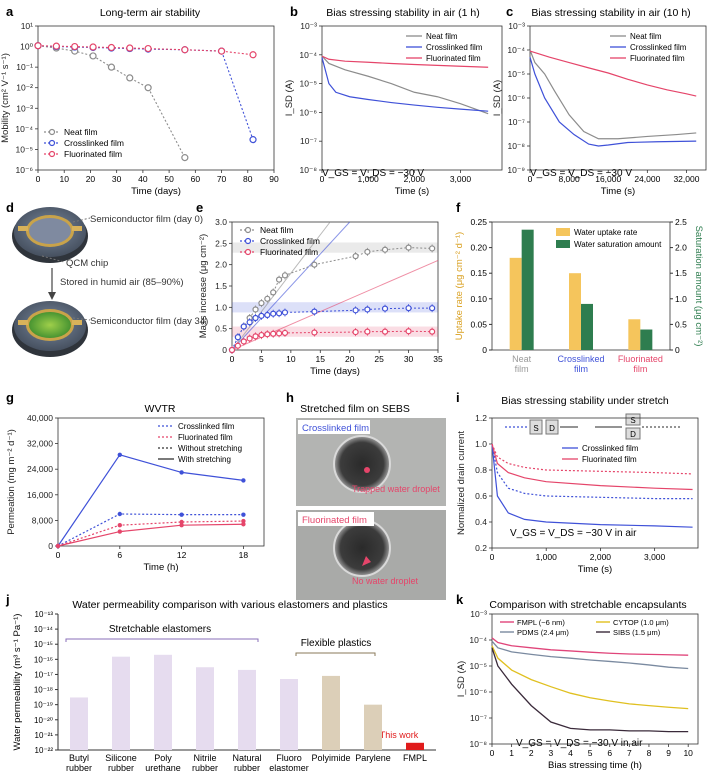 The width and height of the screenshot is (715, 778). Describe the element at coordinates (460, 599) in the screenshot. I see `panel-label-k: k` at that location.